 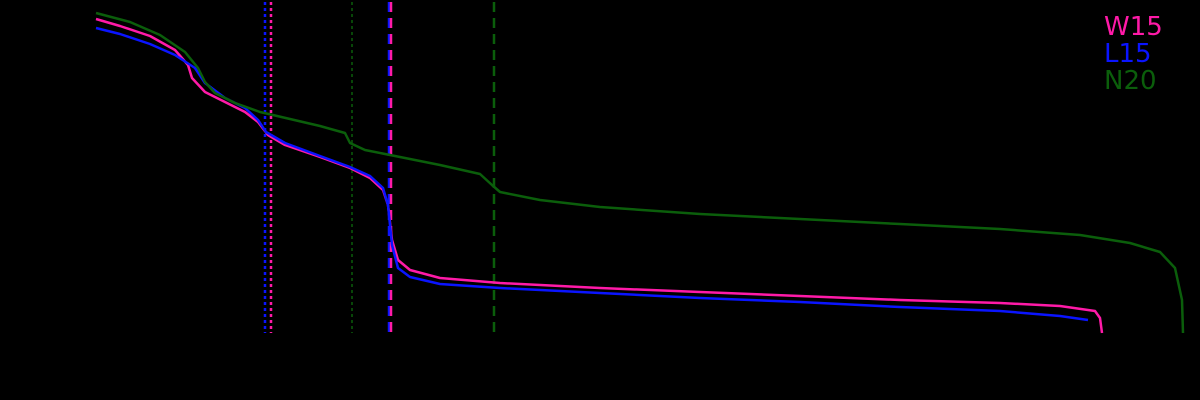 I want to click on legend: W15 L15 N20, so click(x=1133, y=54).